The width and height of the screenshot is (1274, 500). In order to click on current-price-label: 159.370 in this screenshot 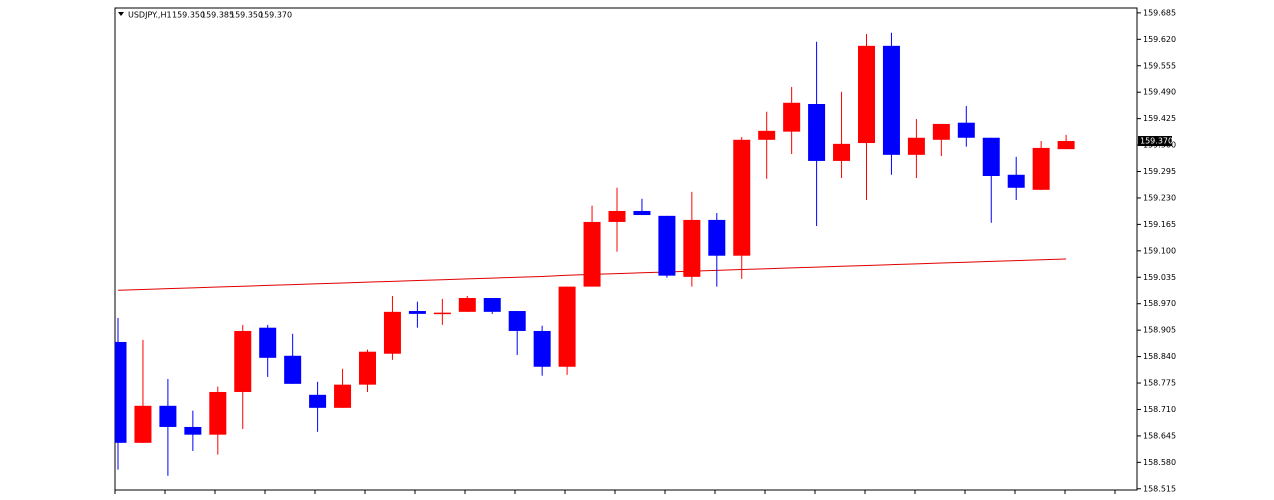, I will do `click(1156, 141)`.